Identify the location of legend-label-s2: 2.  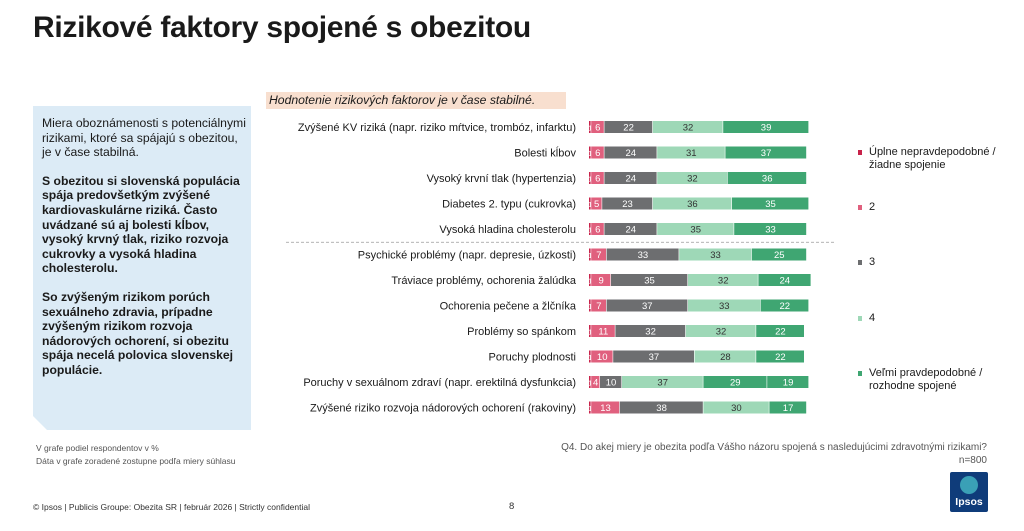
(872, 207).